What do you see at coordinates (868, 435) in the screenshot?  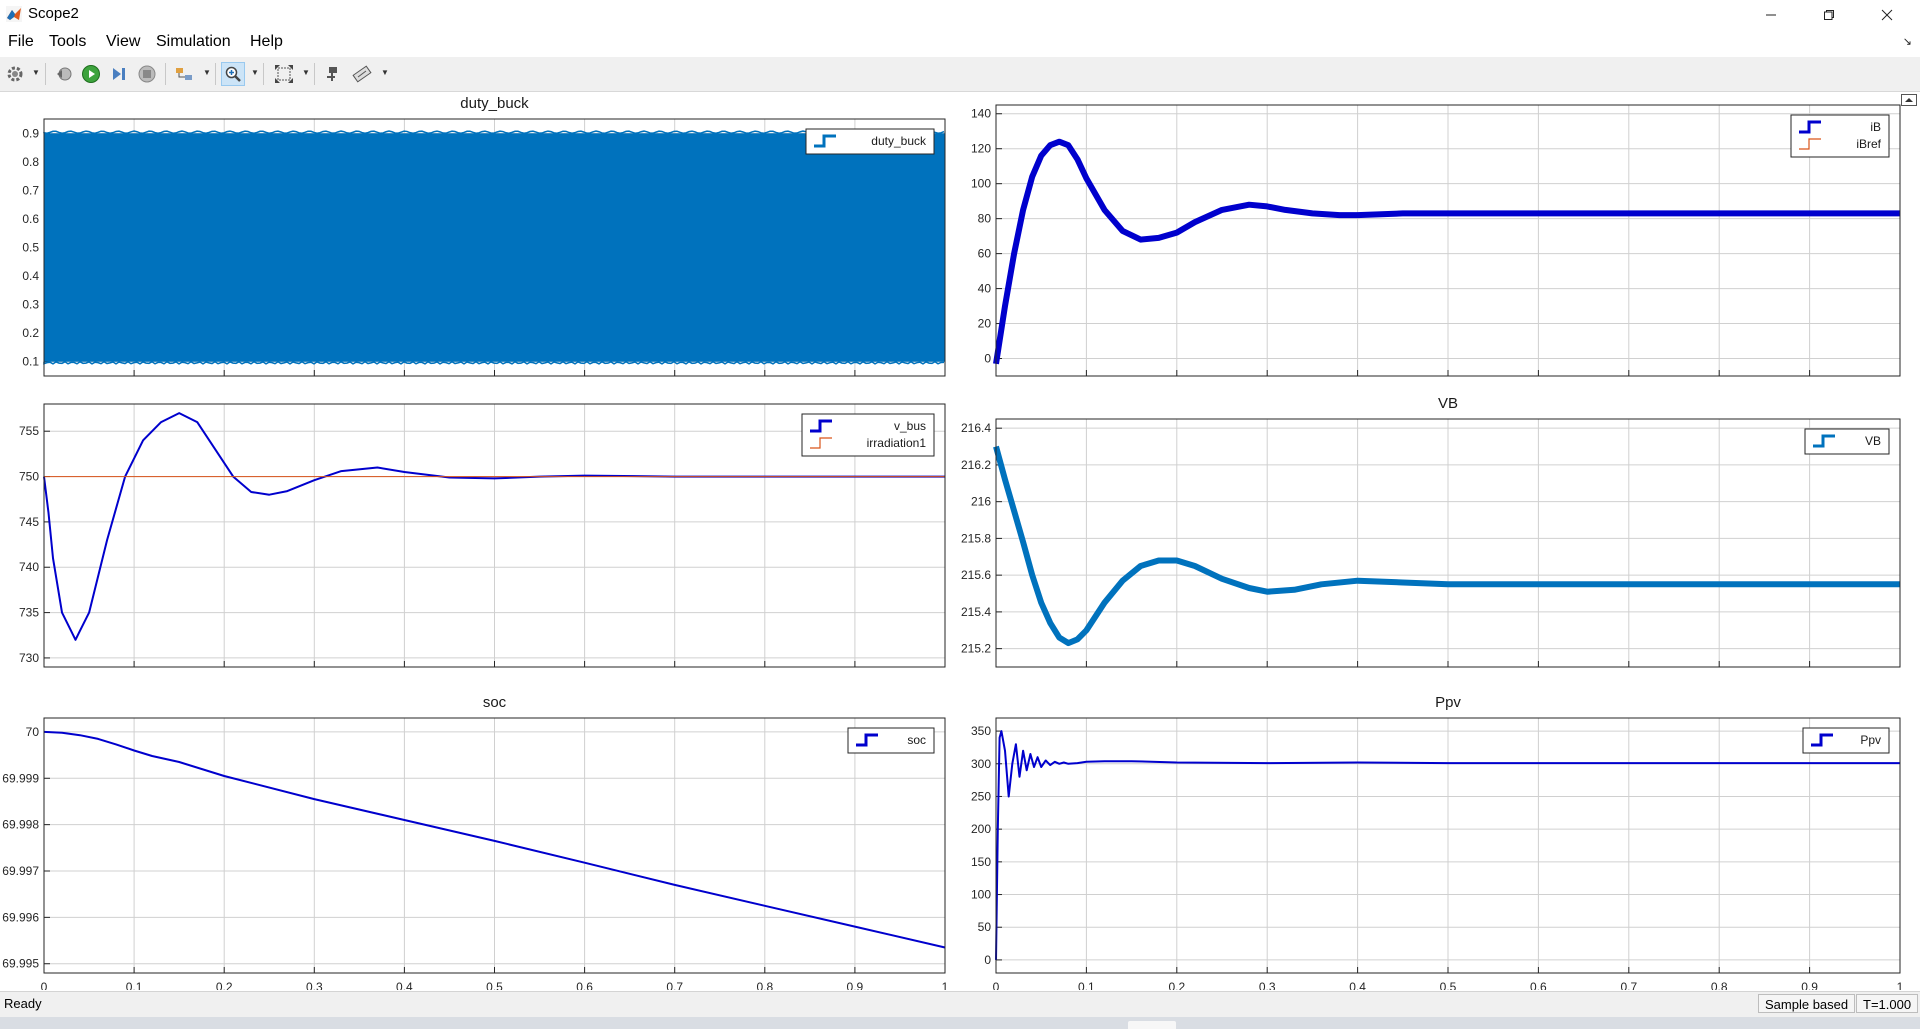 I see `legend: v_bus irradiation1` at bounding box center [868, 435].